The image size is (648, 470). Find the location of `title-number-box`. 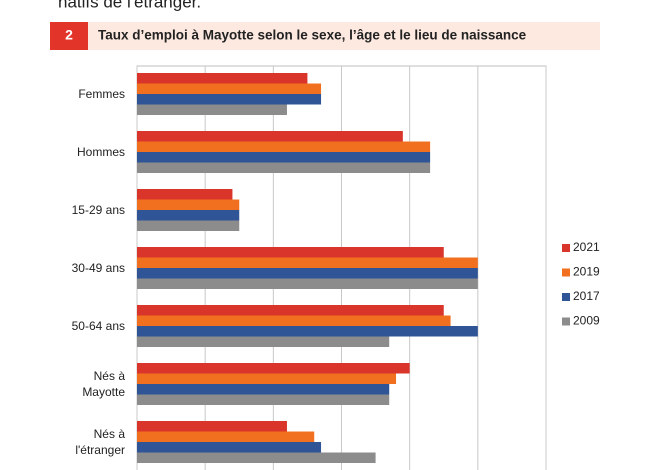

title-number-box is located at coordinates (69, 36).